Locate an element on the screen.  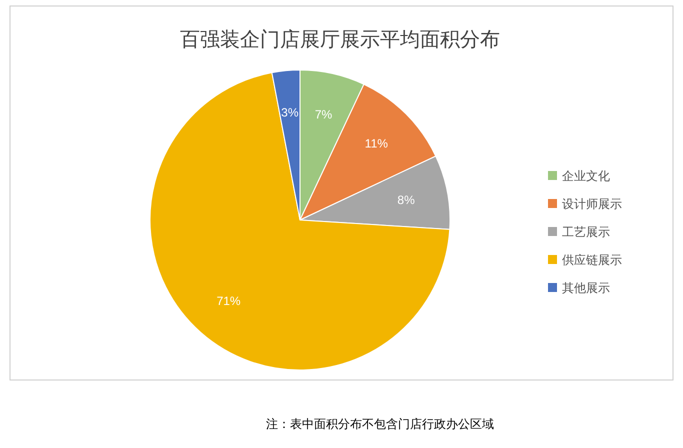
legend-label: 工艺展示 is located at coordinates (586, 232).